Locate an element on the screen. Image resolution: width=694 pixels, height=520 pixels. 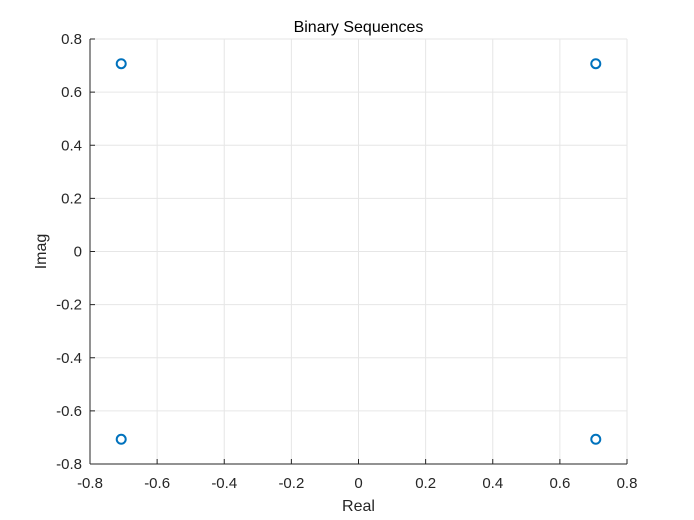
y-axis-label: Imag is located at coordinates (41, 252).